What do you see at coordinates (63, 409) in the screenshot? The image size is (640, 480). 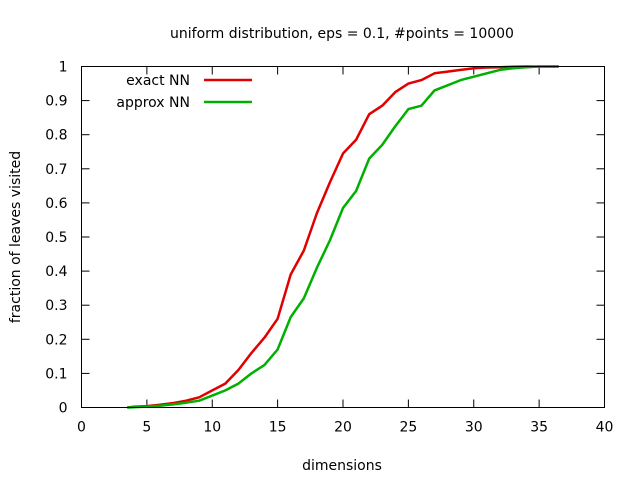 I see `y-tick-label: 0` at bounding box center [63, 409].